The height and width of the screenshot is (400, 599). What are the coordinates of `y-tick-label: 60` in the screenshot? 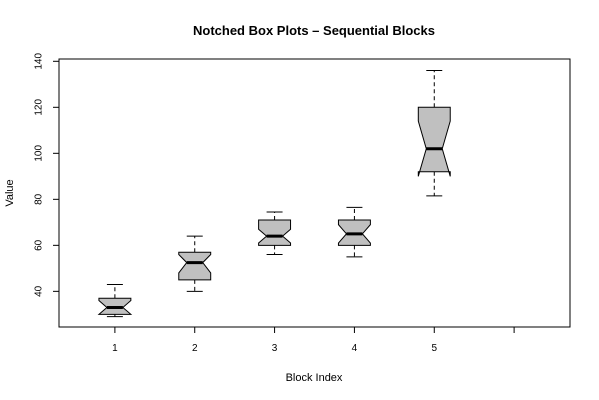 It's located at (39, 245).